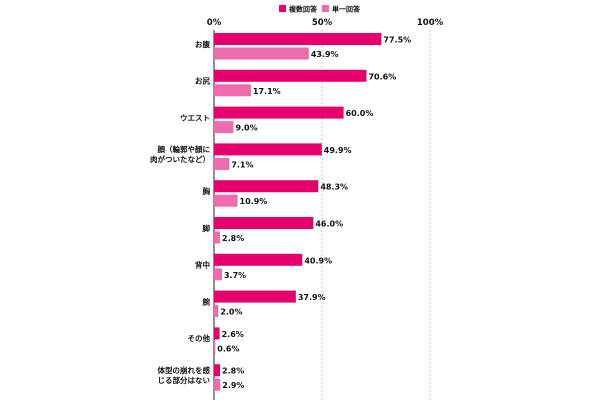 Image resolution: width=610 pixels, height=400 pixels. Describe the element at coordinates (195, 117) in the screenshot. I see `category-label-2: ウエスト` at that location.